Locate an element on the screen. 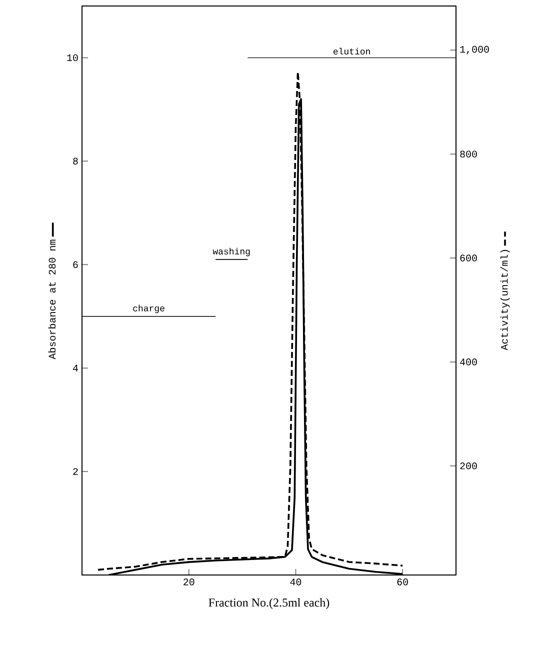 The width and height of the screenshot is (546, 647). y2-tick-label: 800 is located at coordinates (468, 154).